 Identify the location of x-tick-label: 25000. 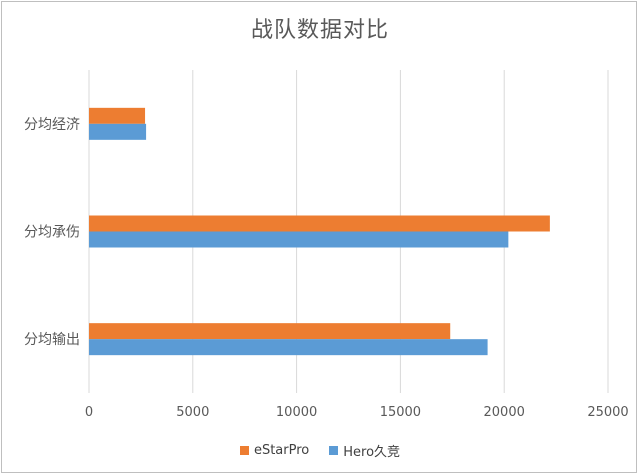
(607, 412).